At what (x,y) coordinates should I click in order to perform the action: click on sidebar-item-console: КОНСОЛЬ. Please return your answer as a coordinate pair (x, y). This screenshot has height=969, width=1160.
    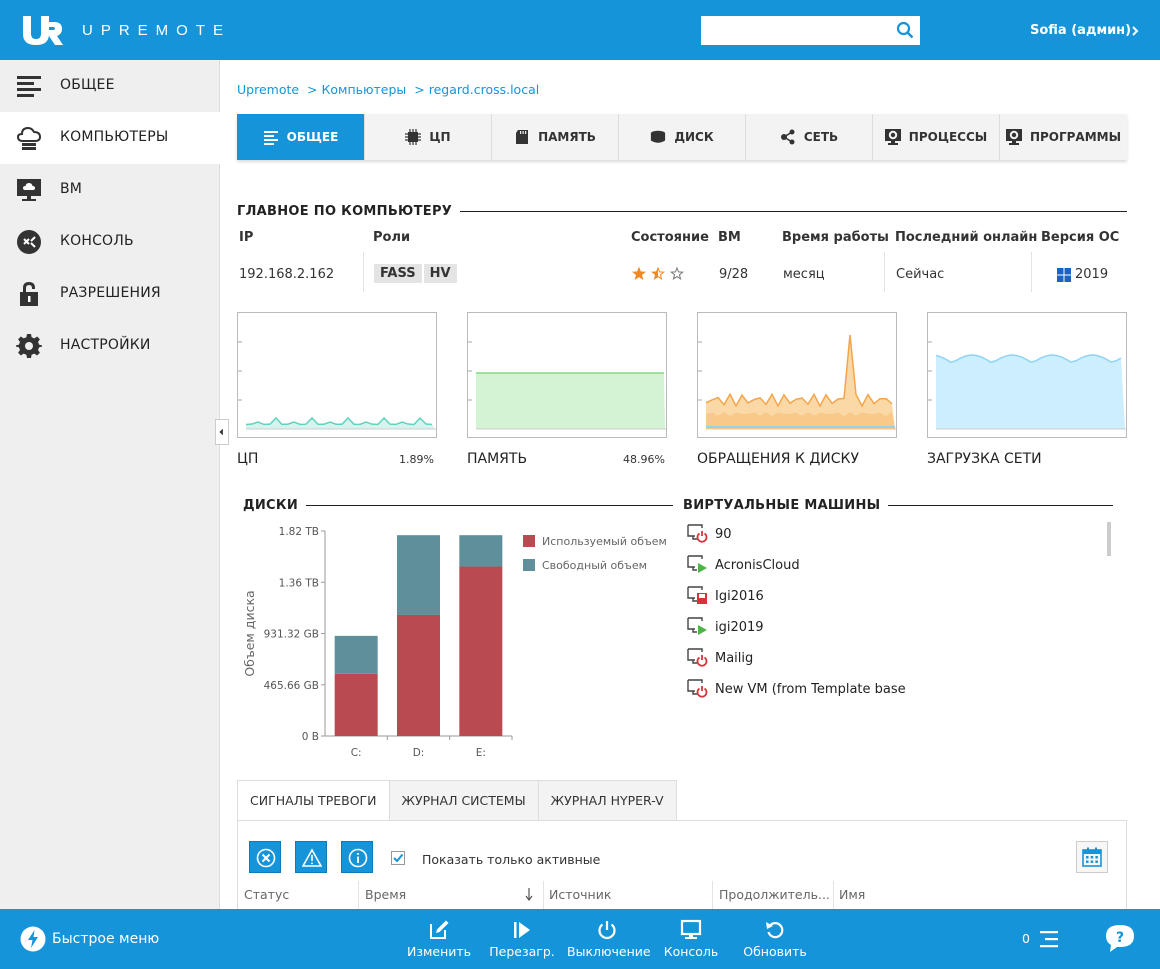
    Looking at the image, I should click on (110, 242).